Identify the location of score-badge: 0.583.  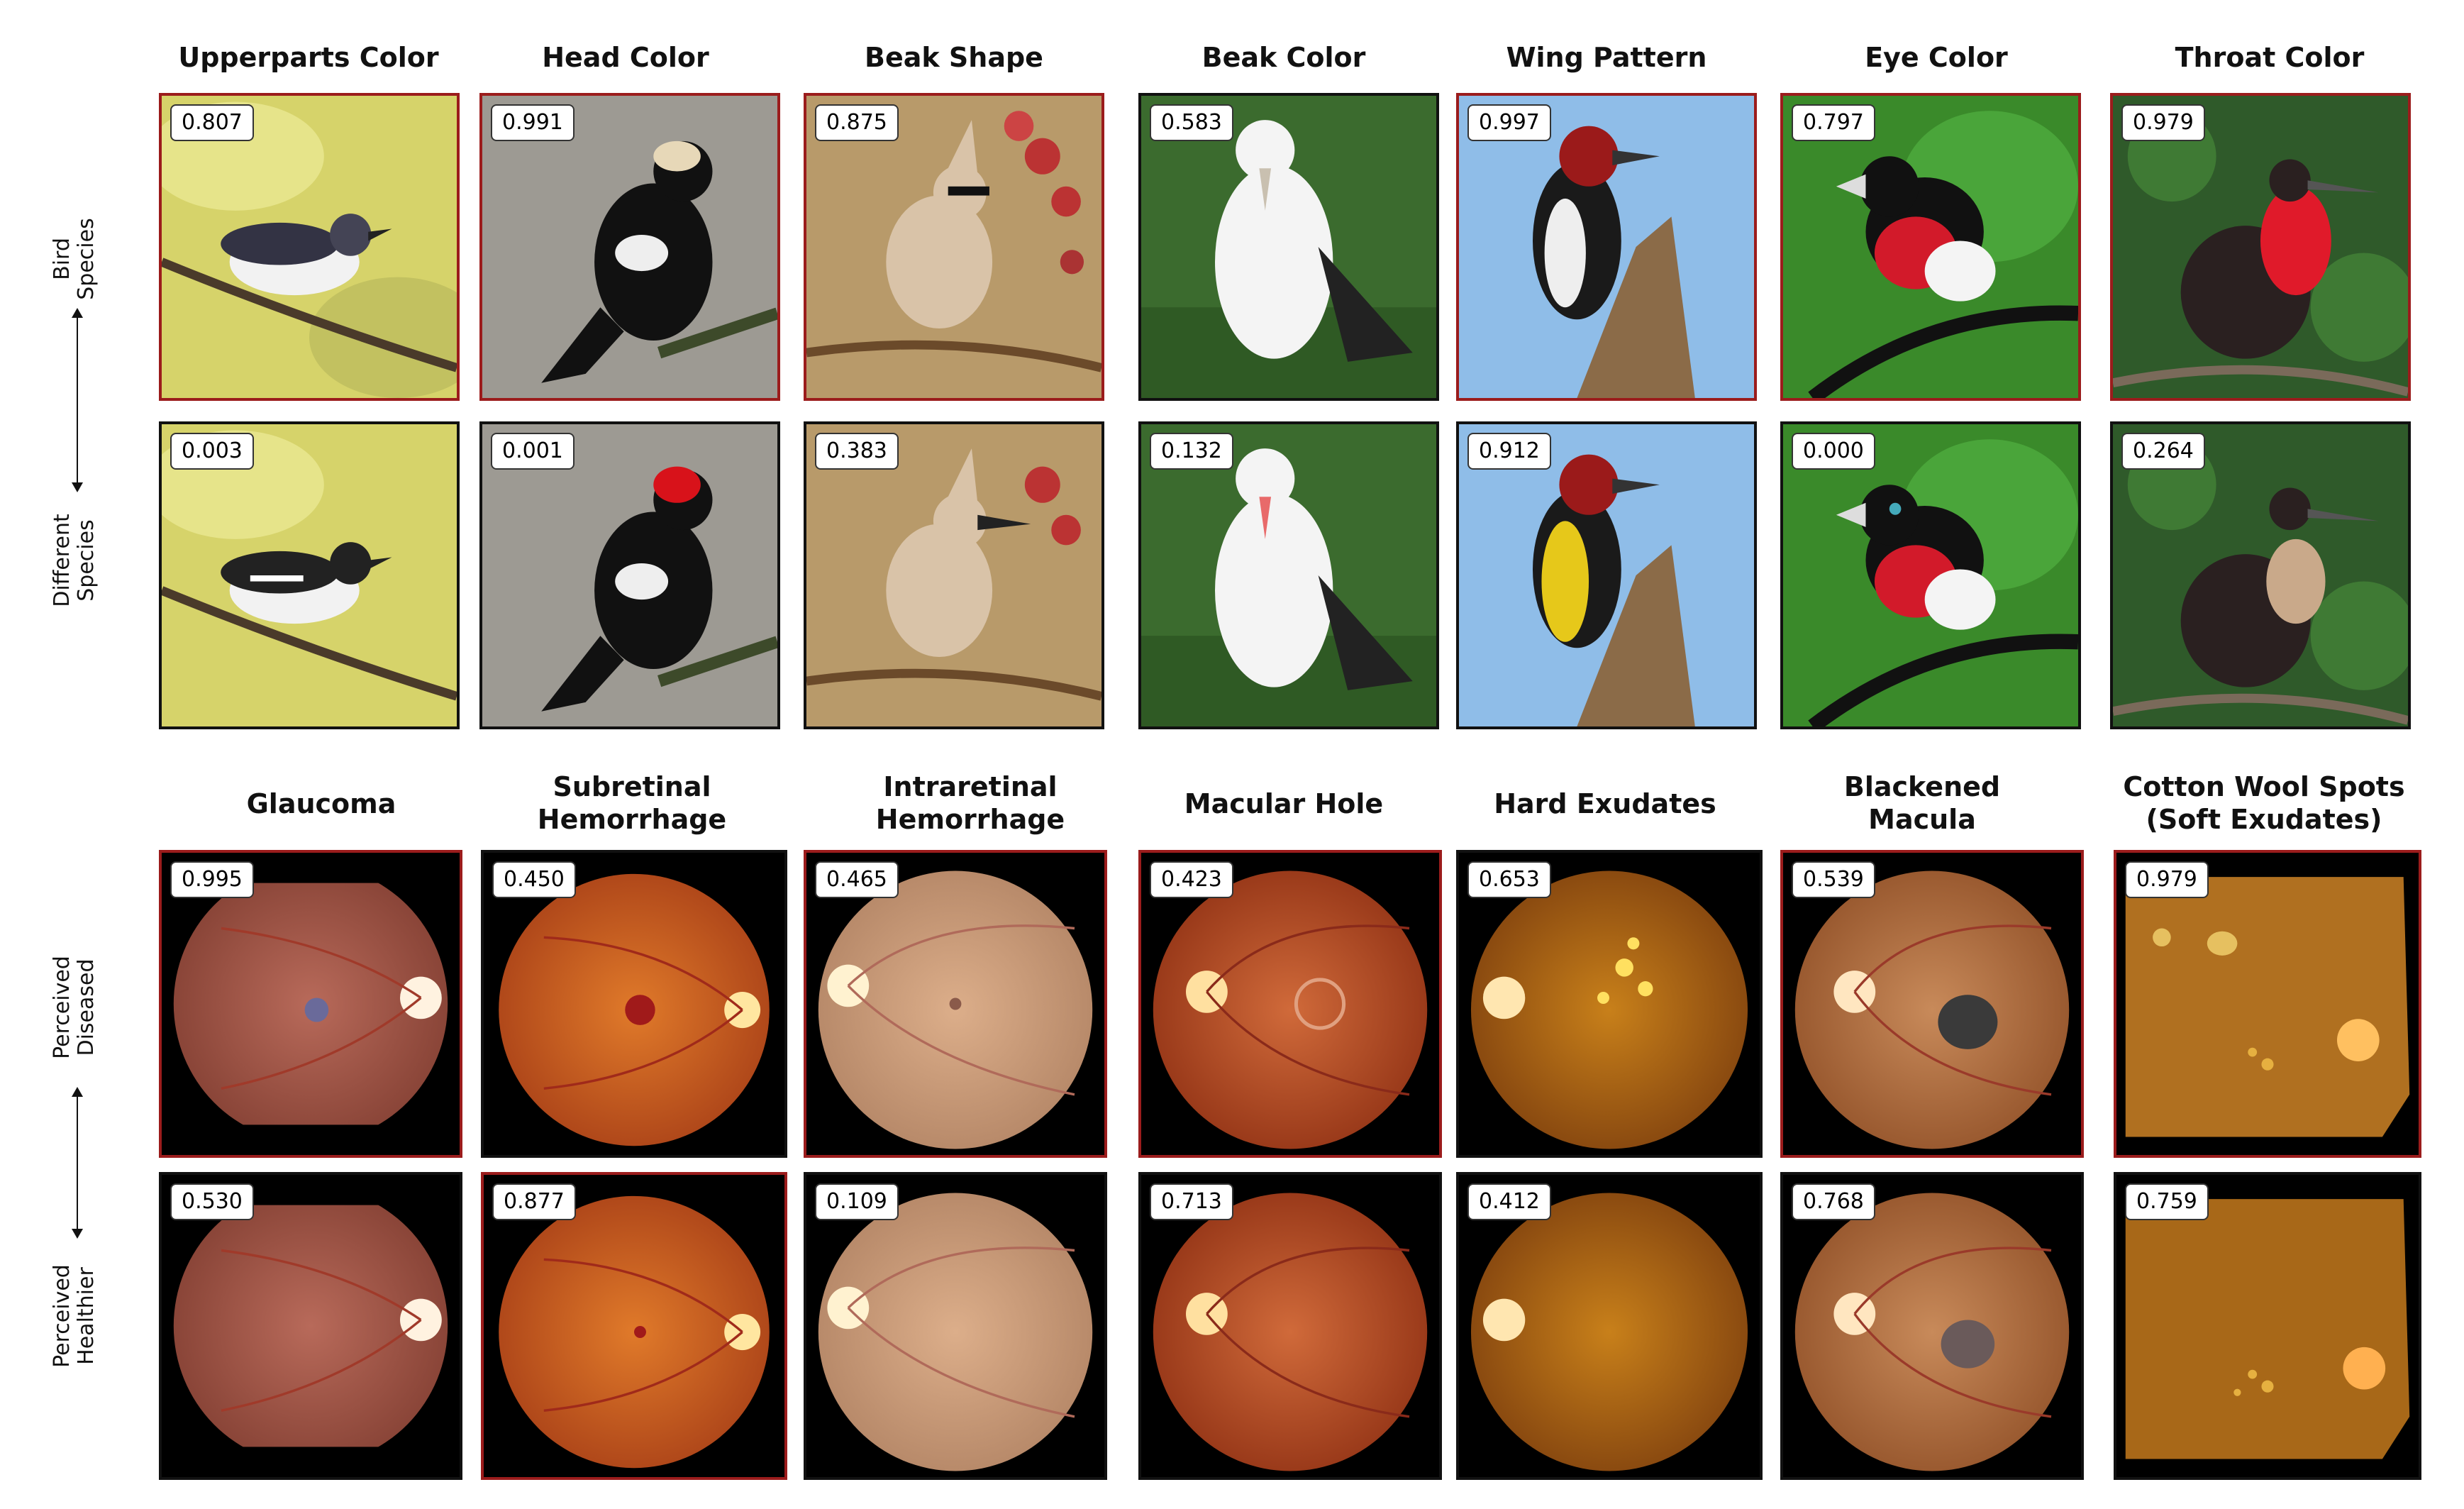
(1191, 122).